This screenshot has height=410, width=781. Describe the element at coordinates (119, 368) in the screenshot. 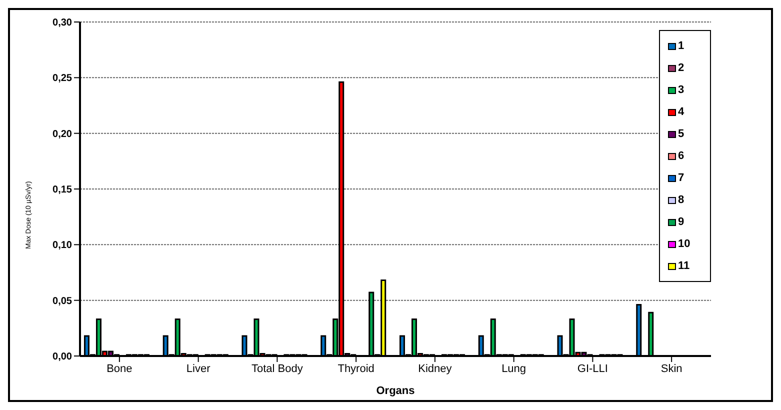

I see `x-tick-label: Bone` at that location.